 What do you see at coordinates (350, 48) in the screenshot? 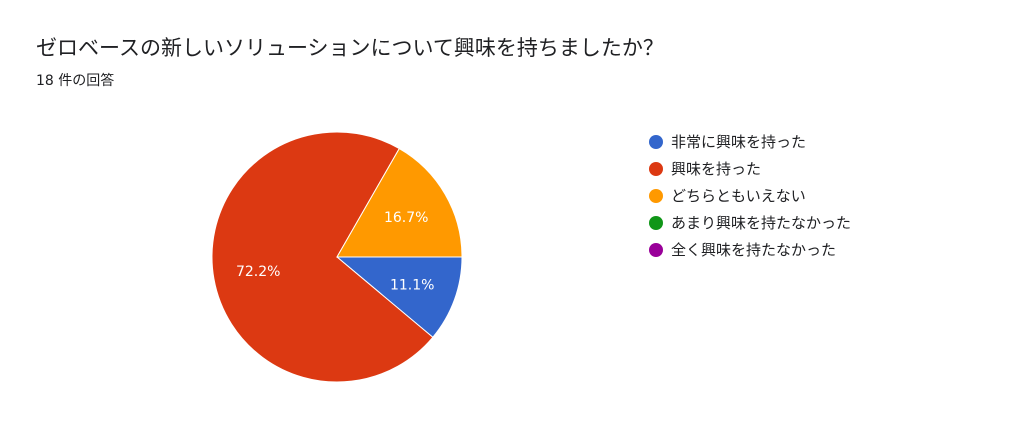
I see `question-title: ゼロベースの新しいソリューションについて興味を持ちましたか？` at bounding box center [350, 48].